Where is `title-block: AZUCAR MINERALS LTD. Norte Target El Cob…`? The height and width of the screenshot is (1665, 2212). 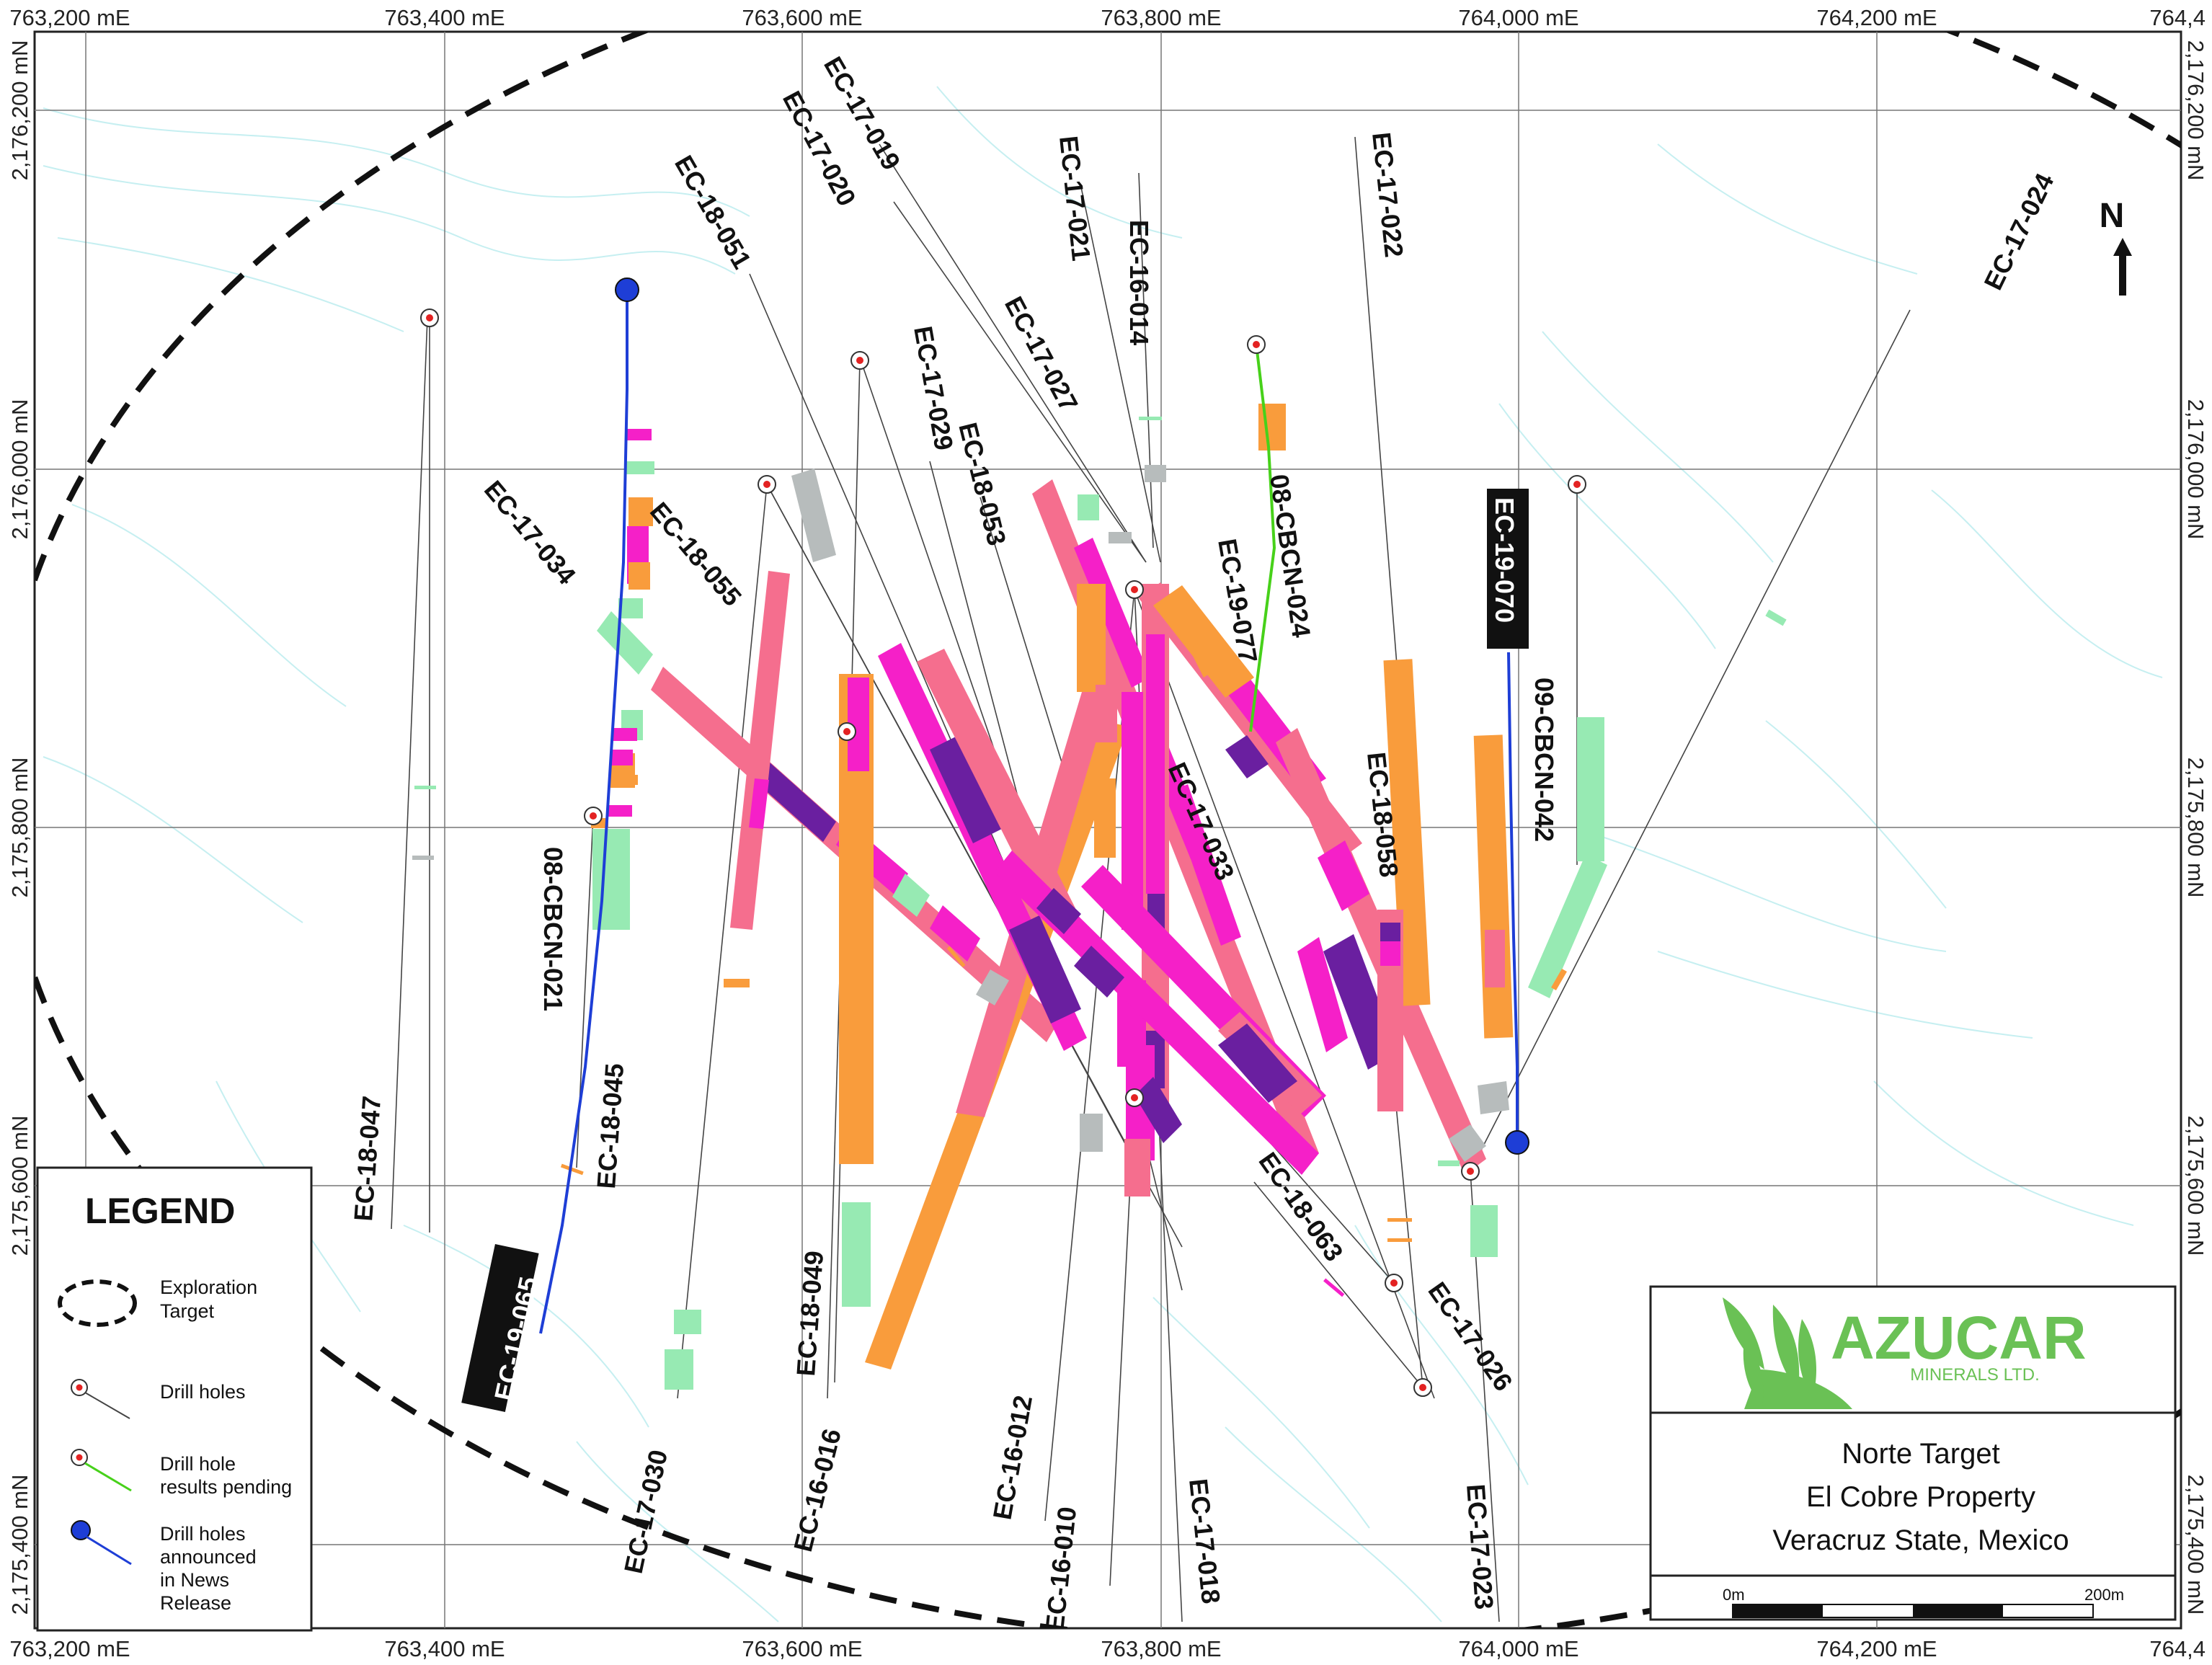
title-block: AZUCAR MINERALS LTD. Norte Target El Cob… is located at coordinates (1913, 1453).